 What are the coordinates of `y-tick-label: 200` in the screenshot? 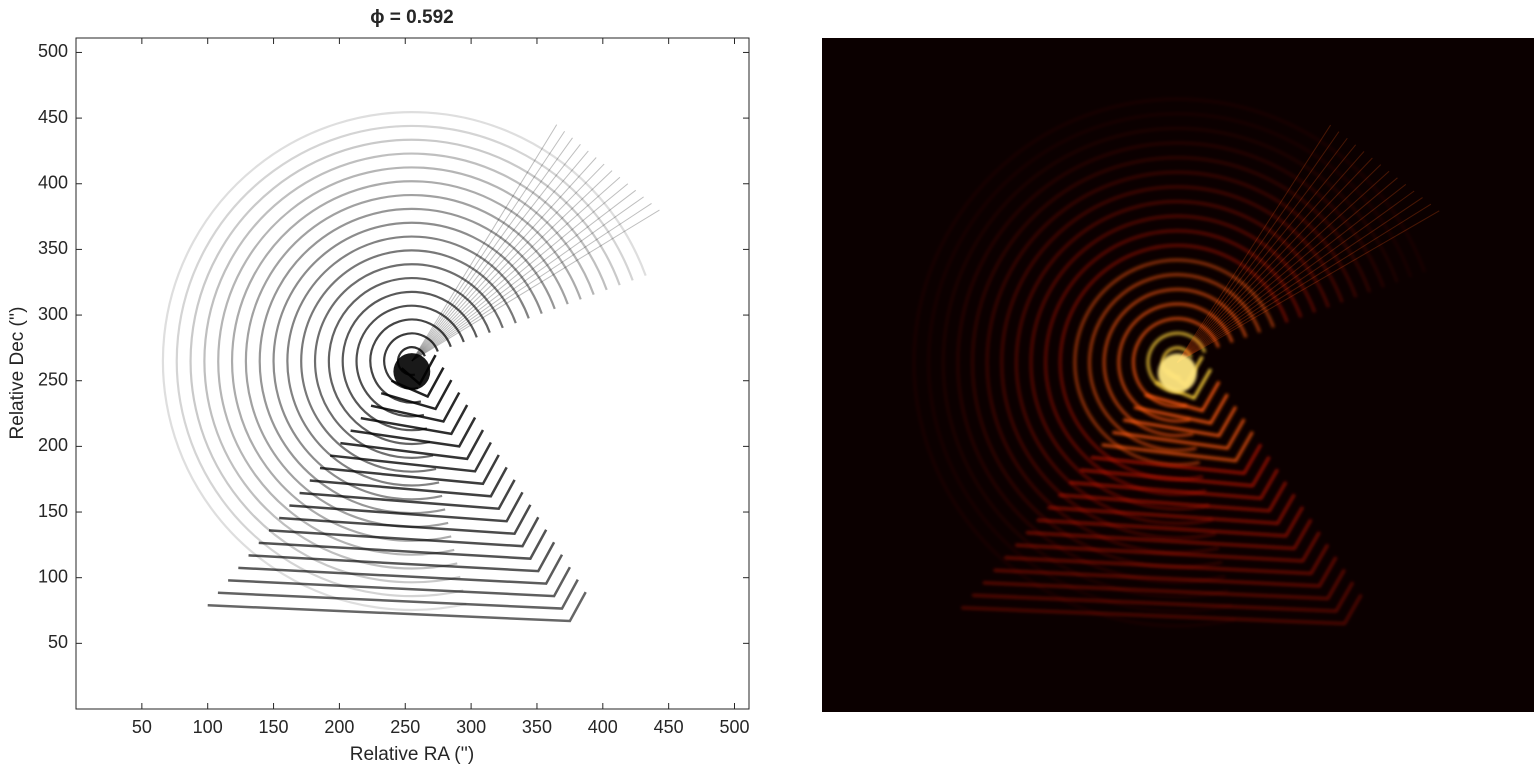 It's located at (53, 445).